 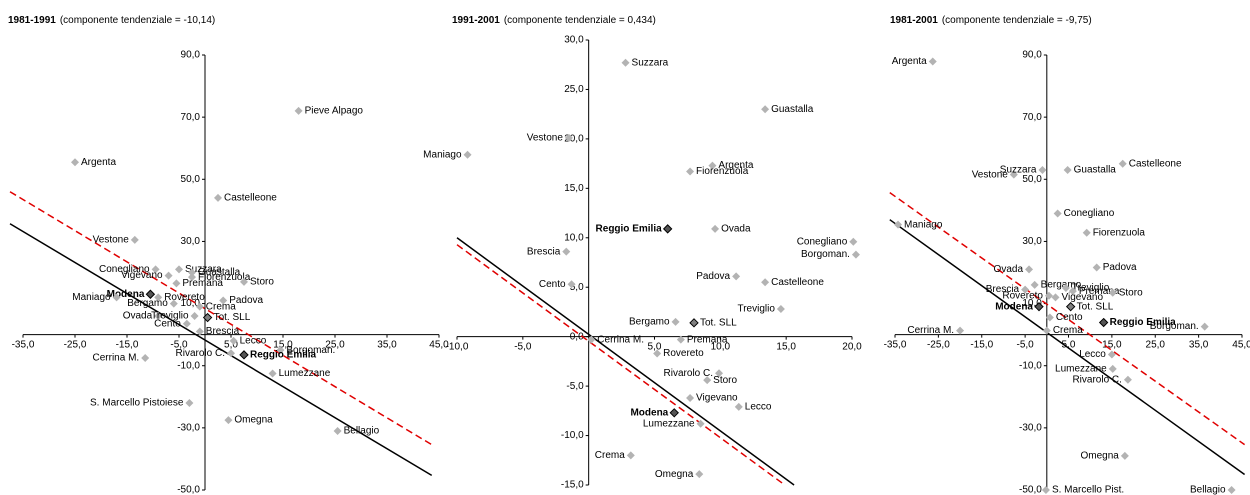 What do you see at coordinates (577, 336) in the screenshot?
I see `y-tick-label: 0,0` at bounding box center [577, 336].